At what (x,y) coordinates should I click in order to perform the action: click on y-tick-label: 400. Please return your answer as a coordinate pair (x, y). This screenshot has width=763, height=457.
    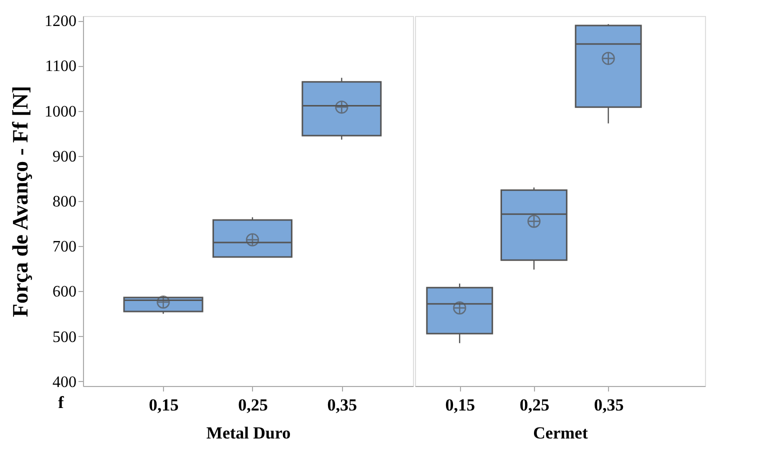
    Looking at the image, I should click on (64, 382).